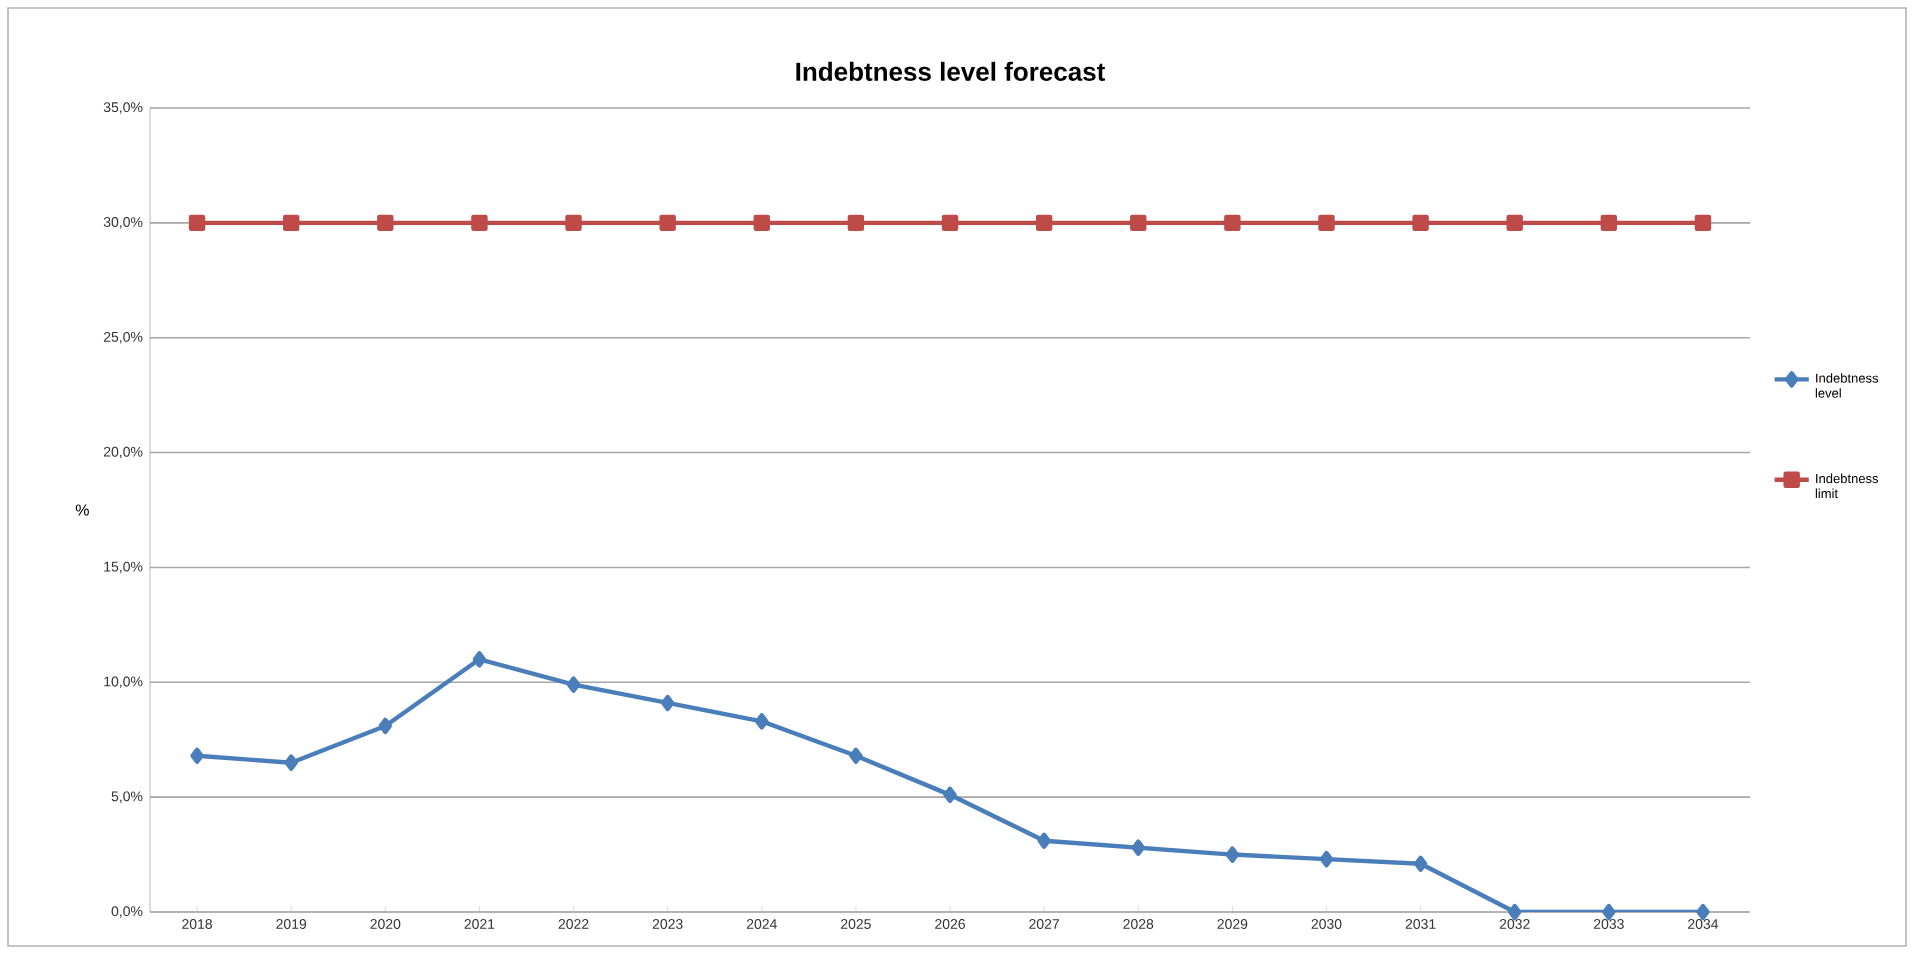 This screenshot has height=954, width=1914. Describe the element at coordinates (82, 510) in the screenshot. I see `y-axis-title: %` at that location.